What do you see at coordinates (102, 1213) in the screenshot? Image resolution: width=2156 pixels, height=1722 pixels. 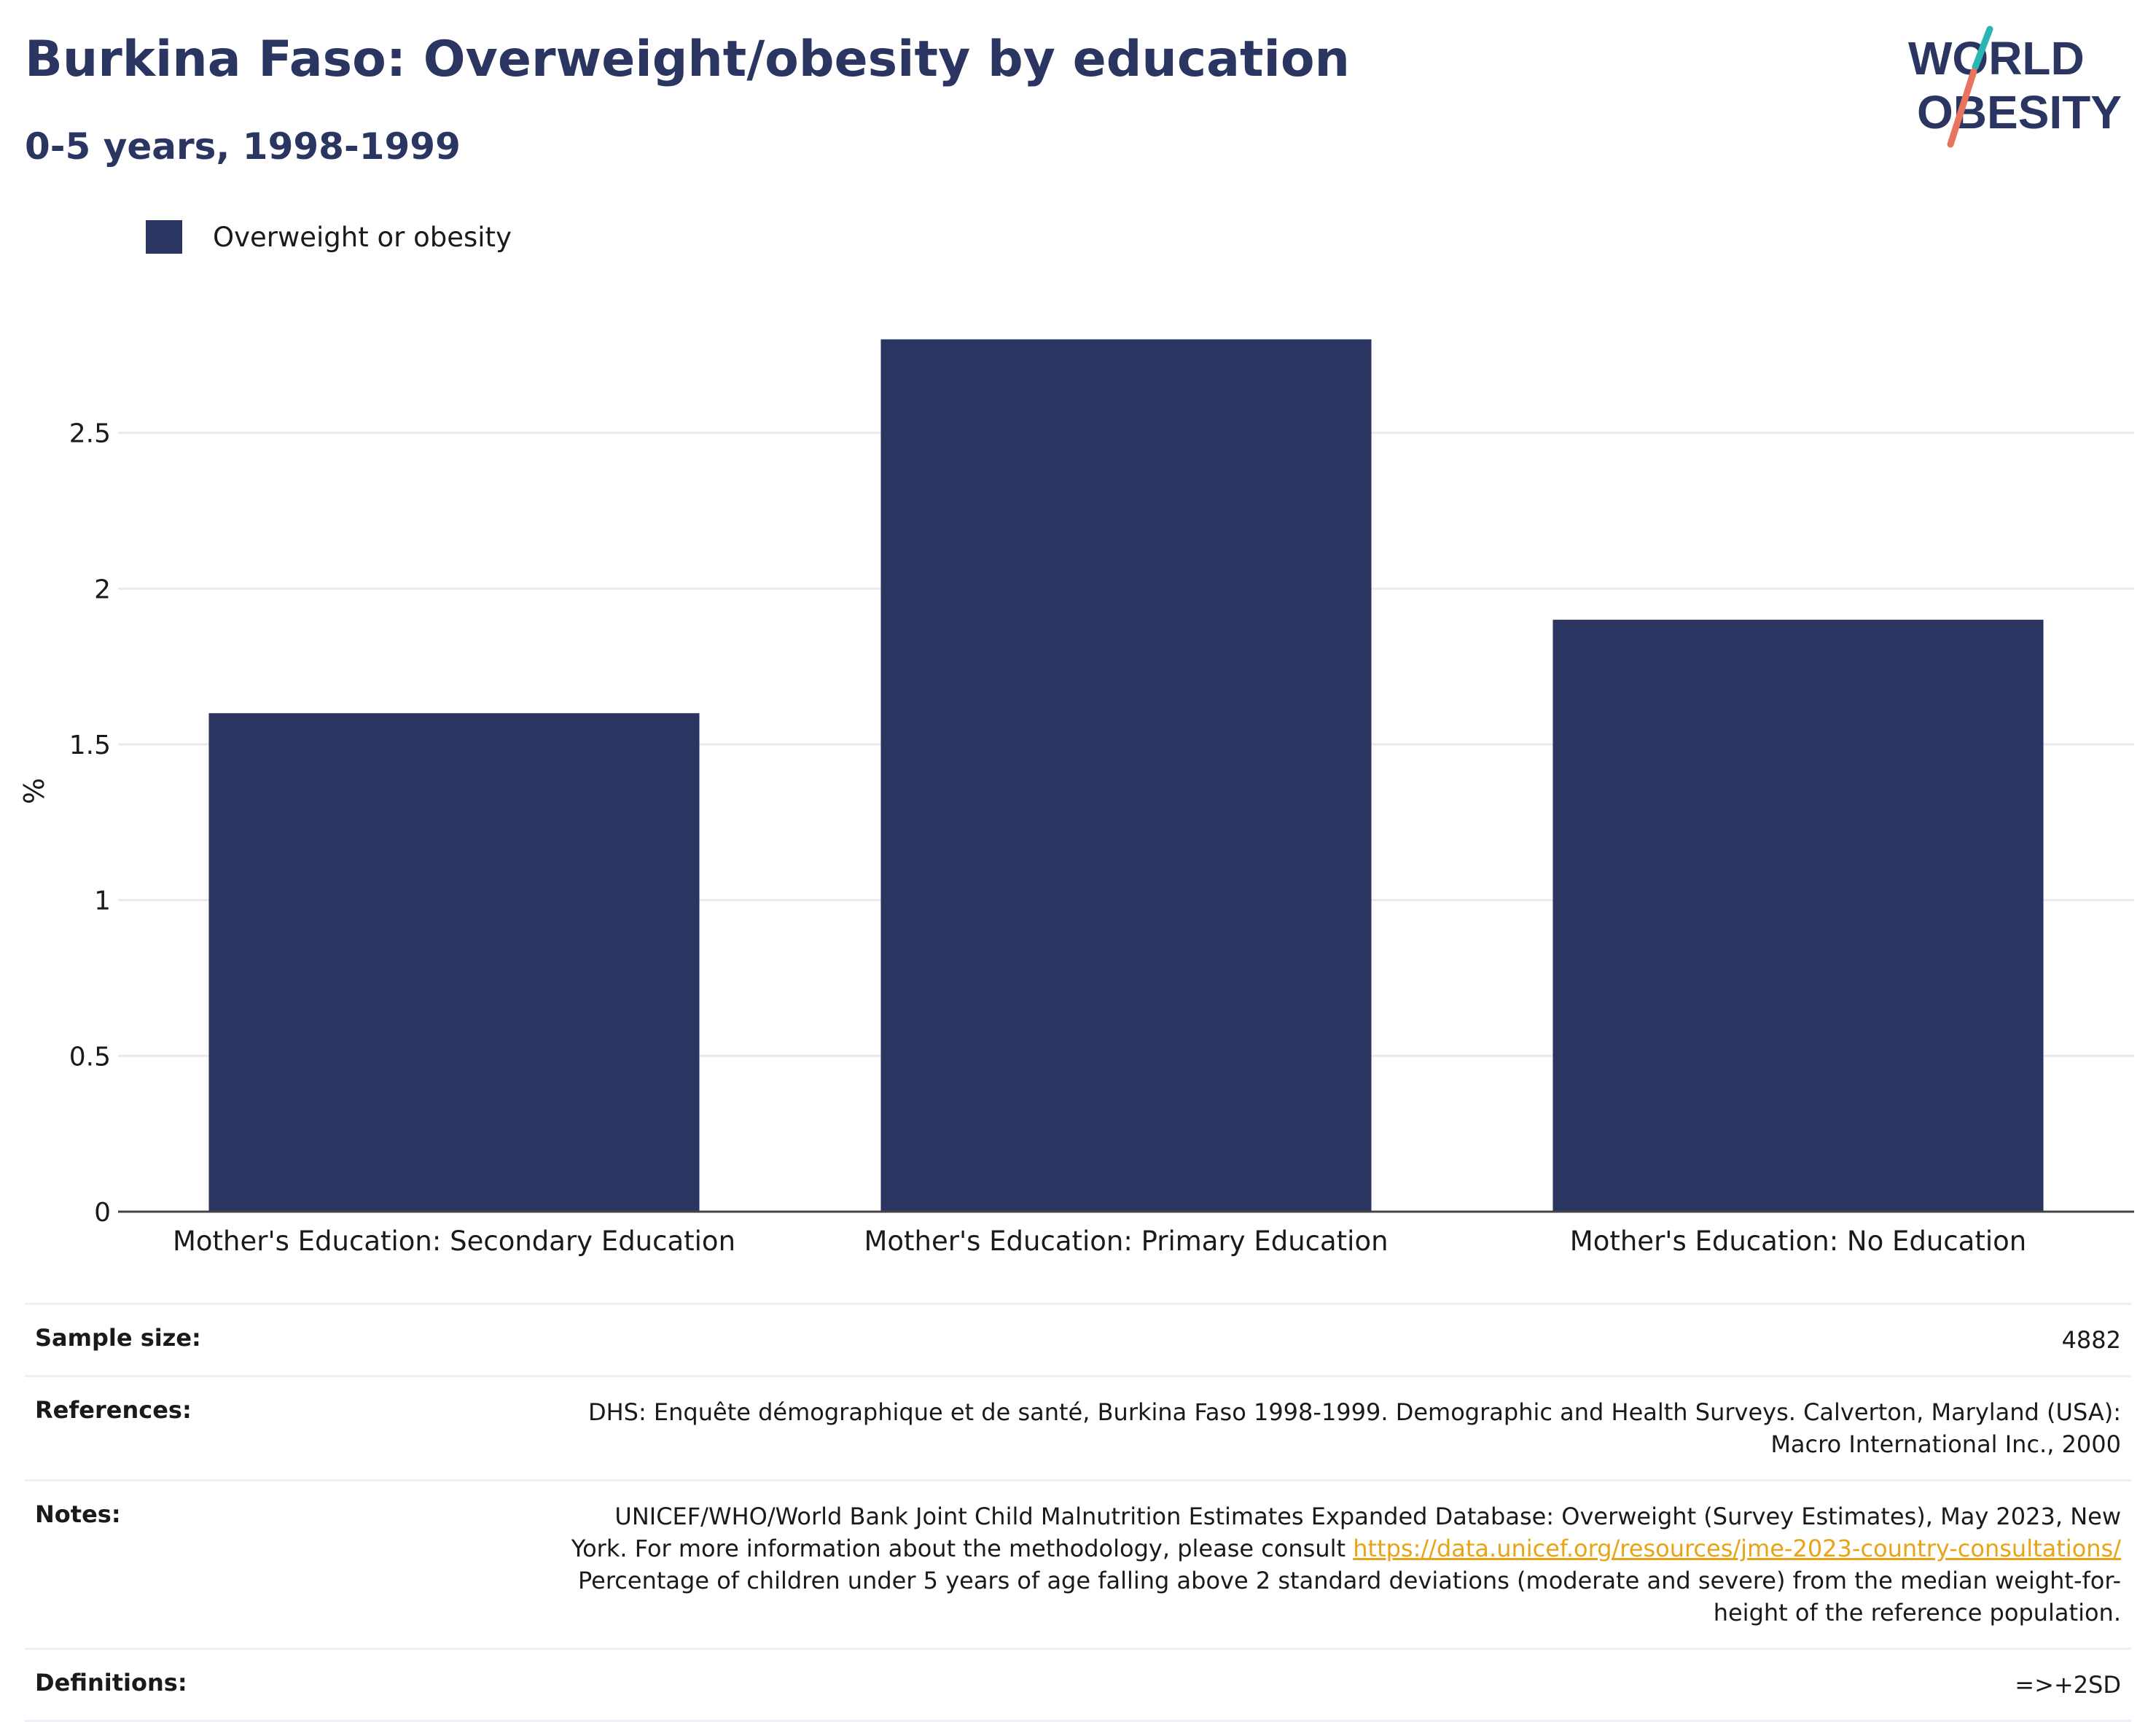 I see `y-tick-label: 0` at bounding box center [102, 1213].